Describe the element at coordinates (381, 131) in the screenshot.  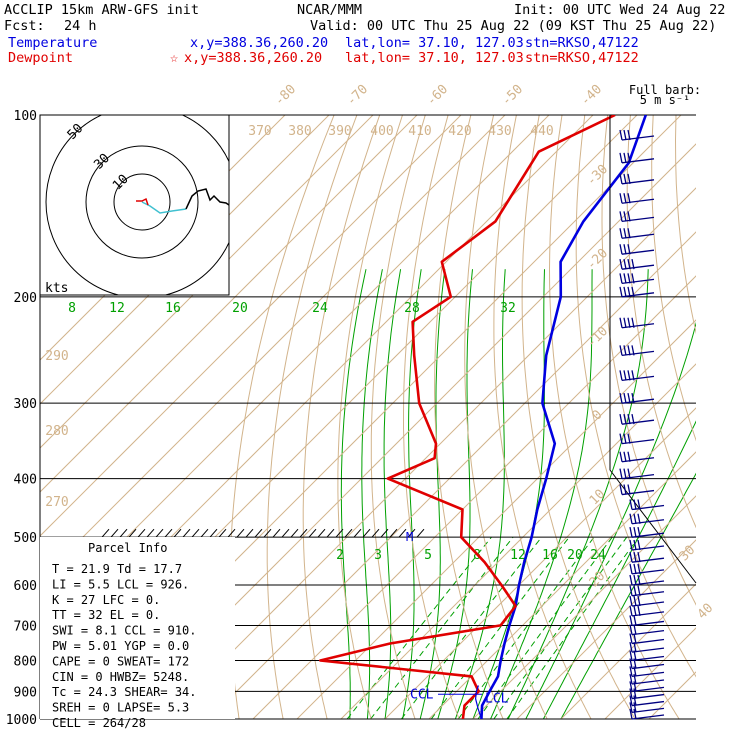
I see `theta-label: 400` at that location.